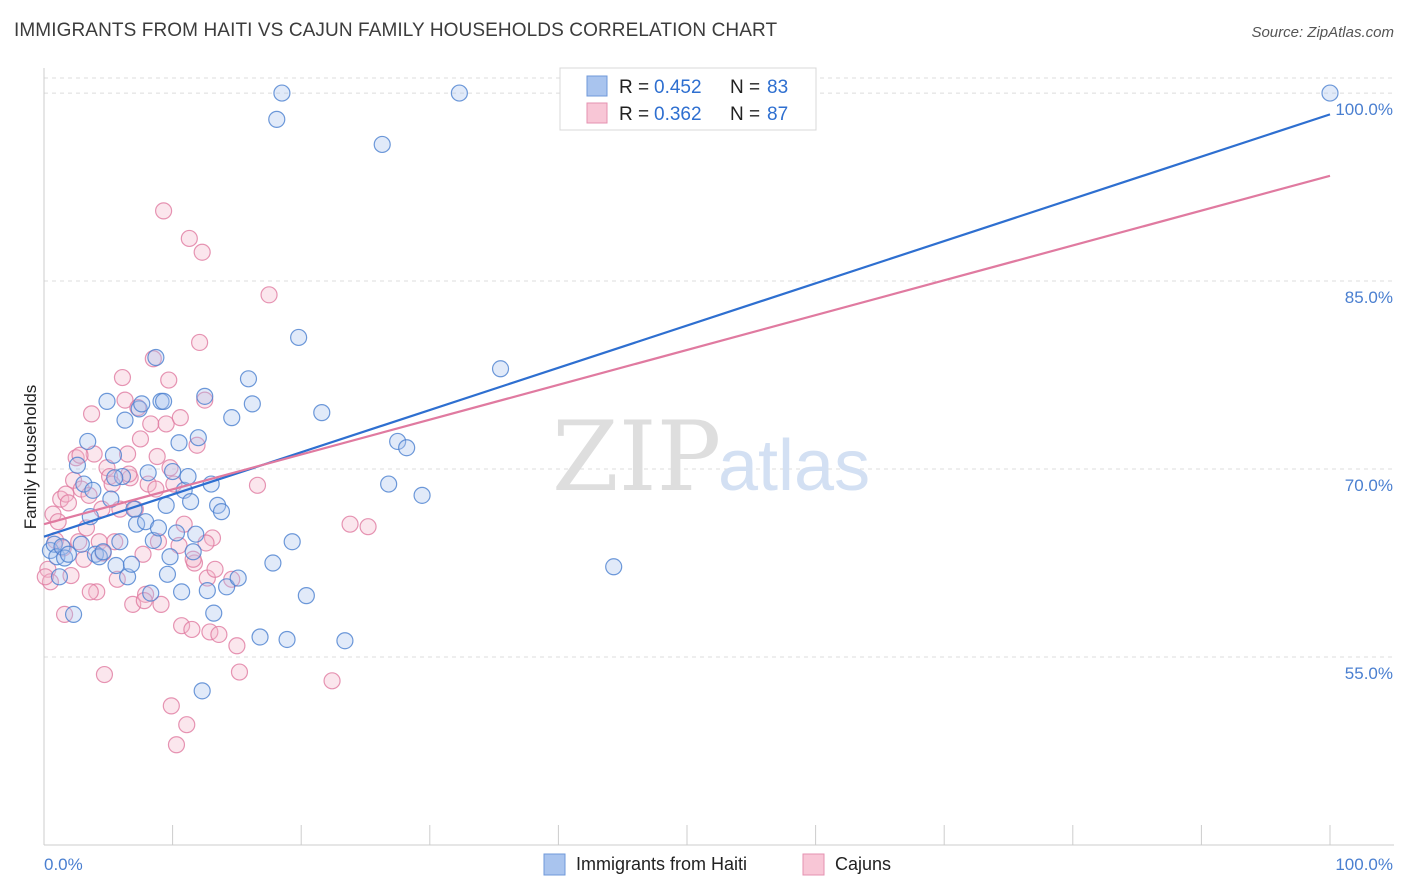  What do you see at coordinates (1364, 864) in the screenshot?
I see `x-tick-label: 100.0%` at bounding box center [1364, 864].